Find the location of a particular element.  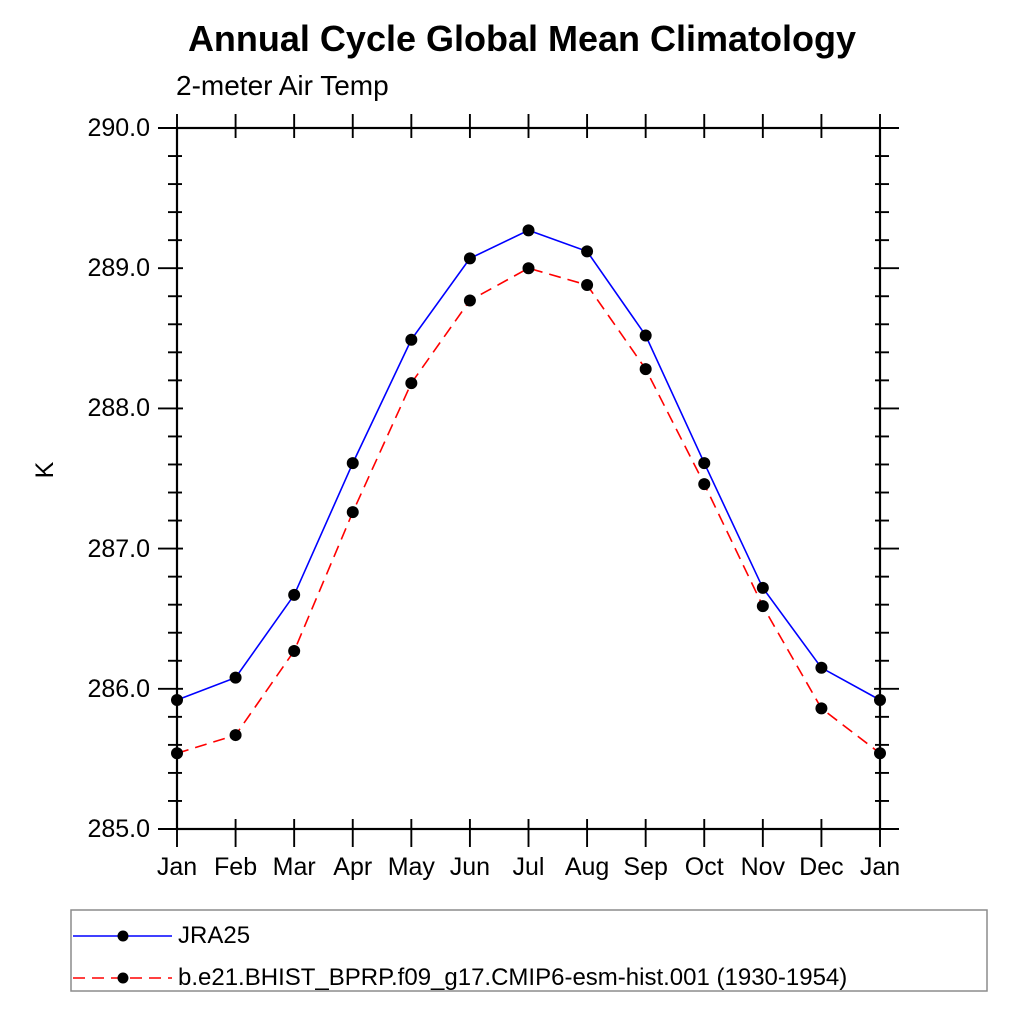

x-tick-label: Sep is located at coordinates (645, 867).